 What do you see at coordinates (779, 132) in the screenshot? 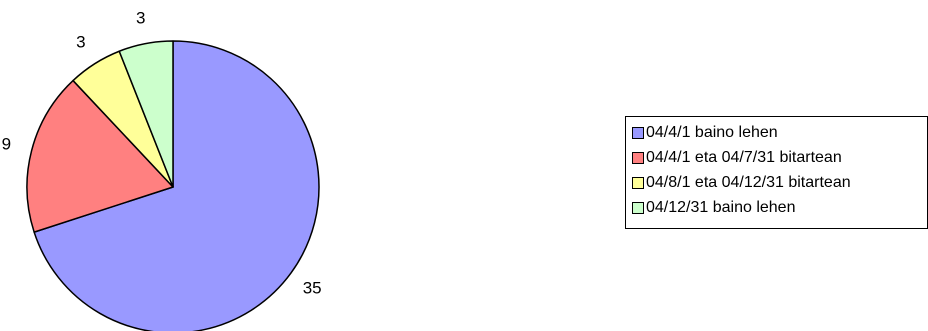
I see `legend-item: 04/4/1 baino lehen` at bounding box center [779, 132].